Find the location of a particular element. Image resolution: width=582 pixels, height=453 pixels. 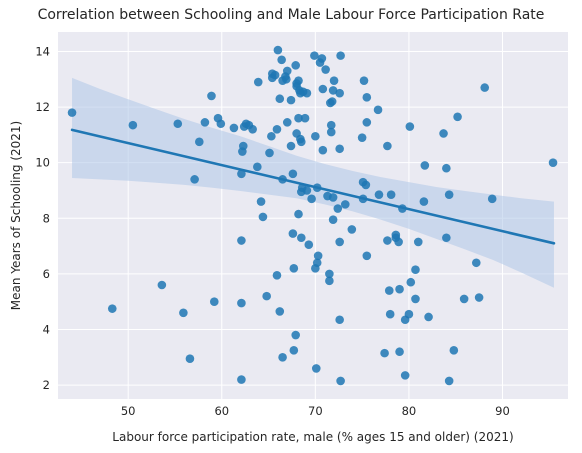

y-tick-label-0: 2 is located at coordinates (46, 385).